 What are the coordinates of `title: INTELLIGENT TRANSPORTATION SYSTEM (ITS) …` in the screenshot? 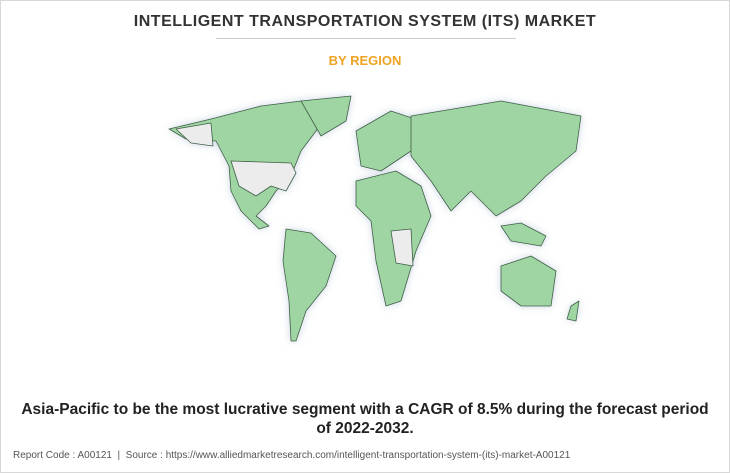 It's located at (365, 21).